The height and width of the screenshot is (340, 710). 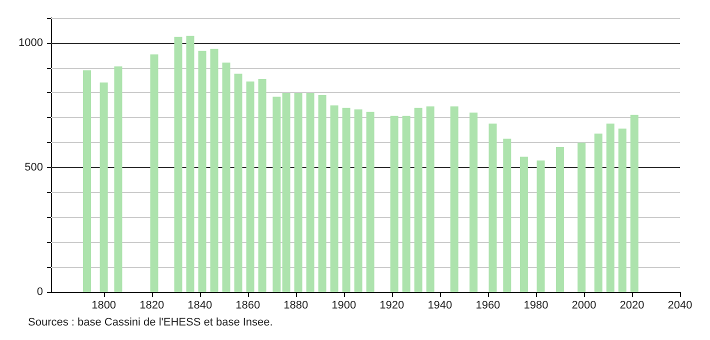 What do you see at coordinates (584, 306) in the screenshot?
I see `x-tick-label: 2000` at bounding box center [584, 306].